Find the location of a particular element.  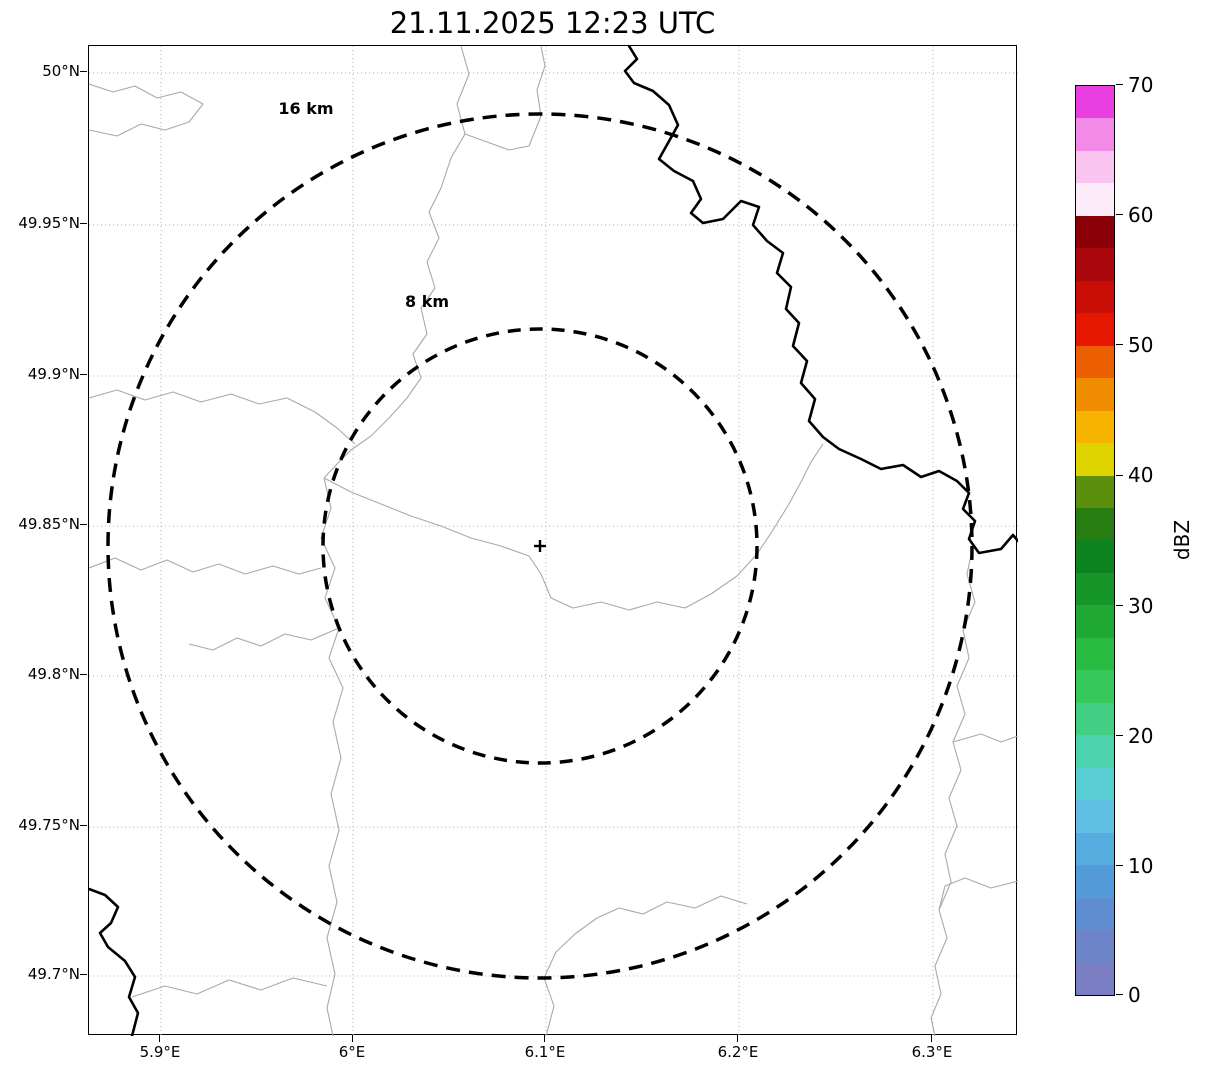

y-tick-label: 49.85°N is located at coordinates (49, 524).